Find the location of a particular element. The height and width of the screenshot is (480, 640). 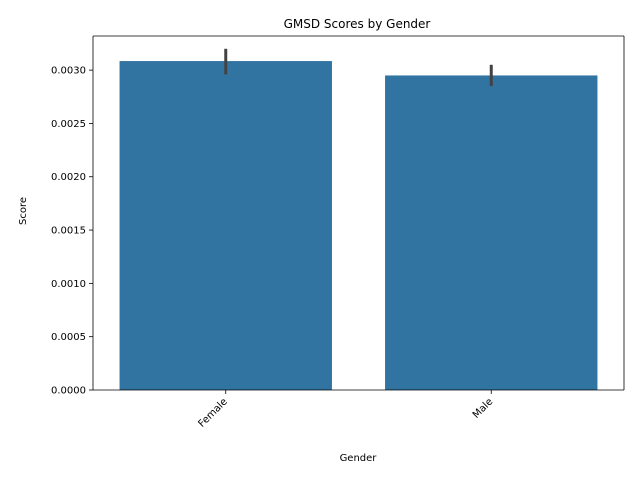

x-tick-label: Female is located at coordinates (213, 412).